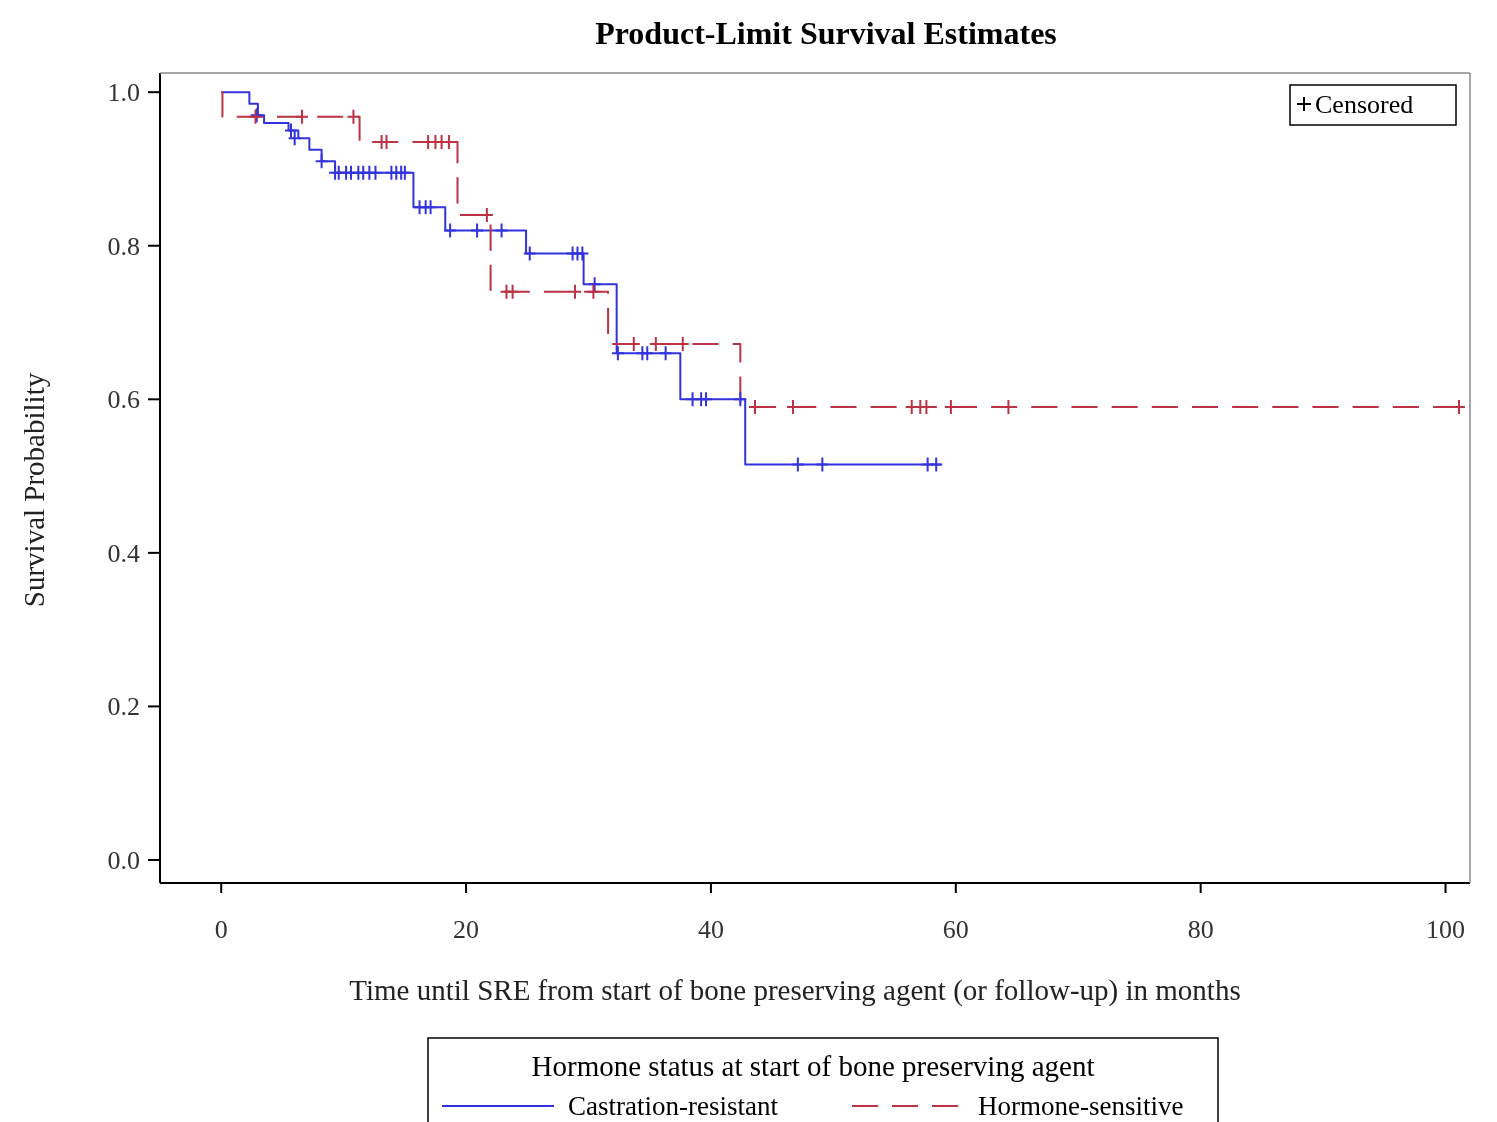  Describe the element at coordinates (123, 707) in the screenshot. I see `y-tick-label: 0.2` at that location.